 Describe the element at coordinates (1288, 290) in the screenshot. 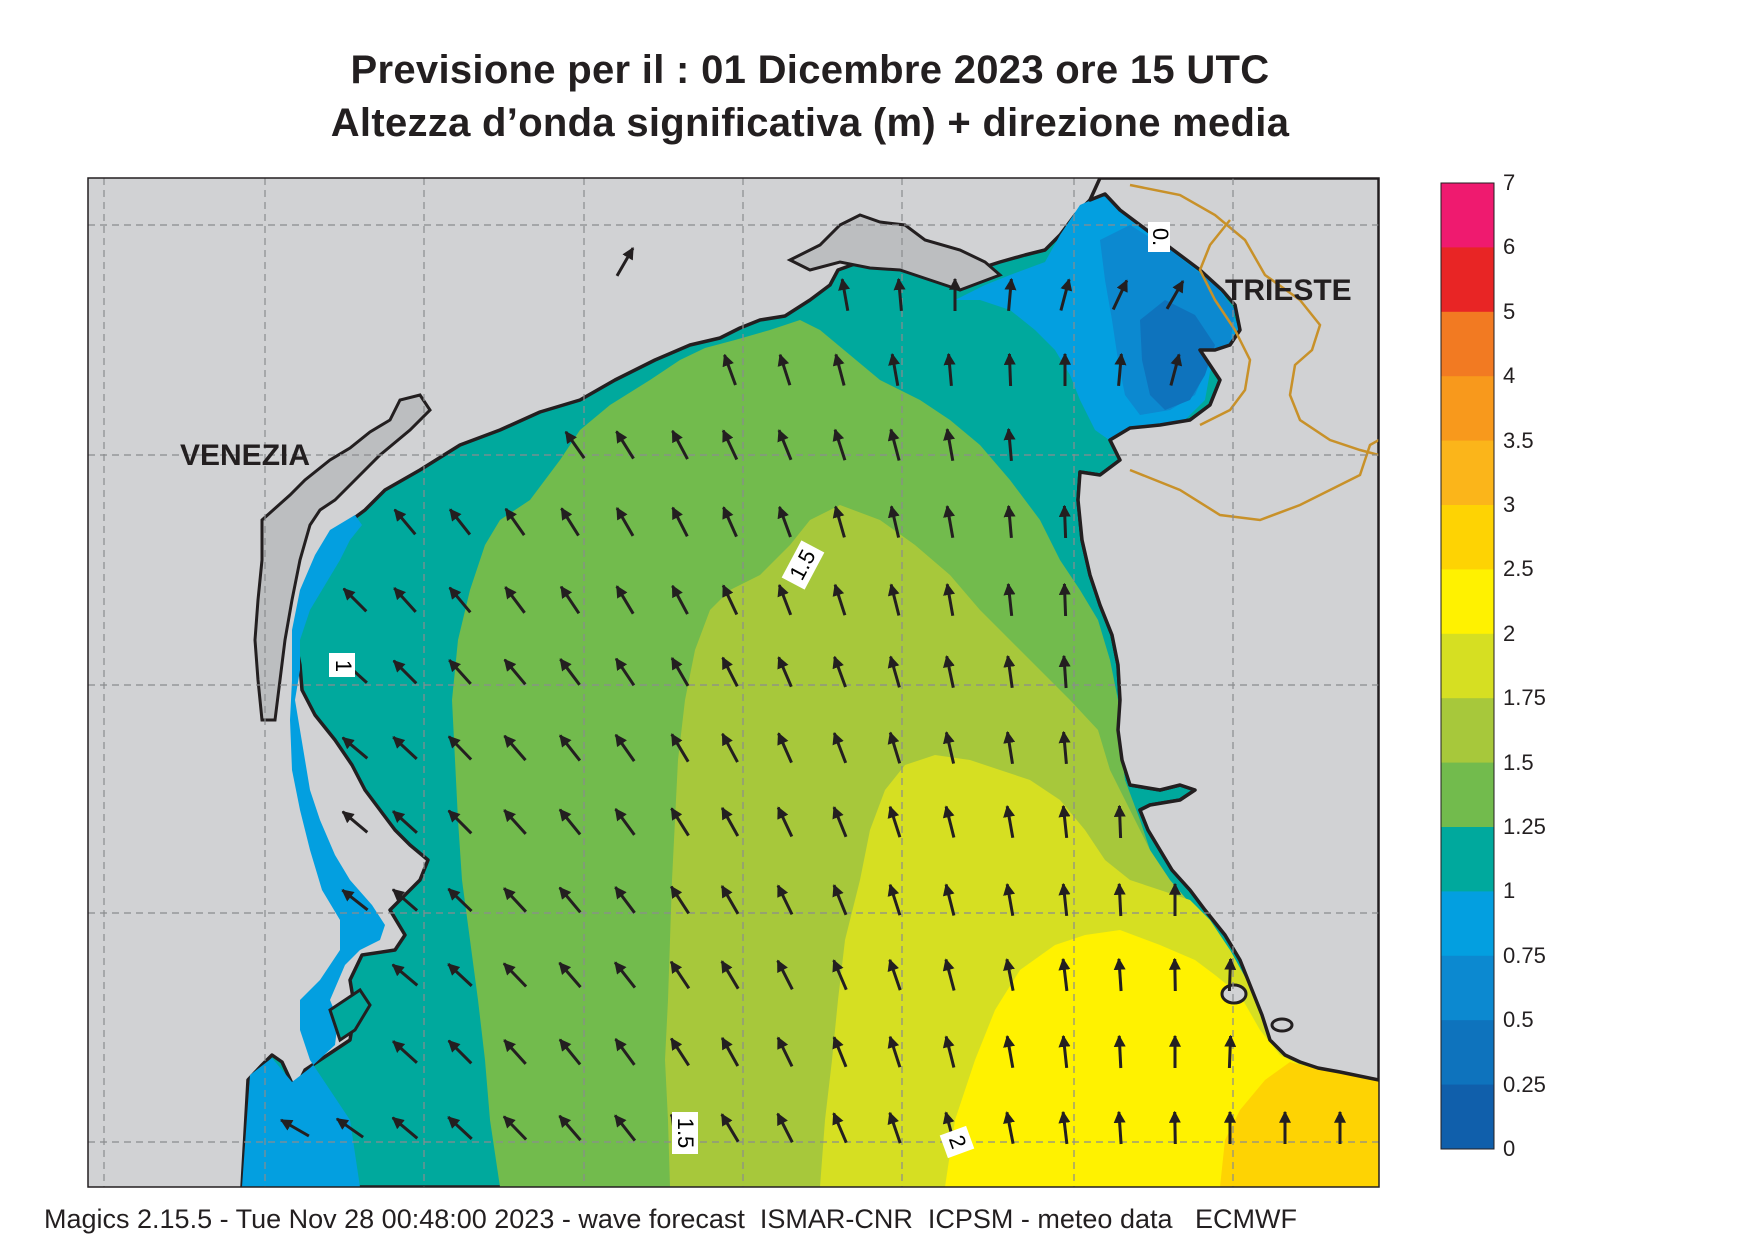

I see `city-label-trieste: TRIESTE` at that location.